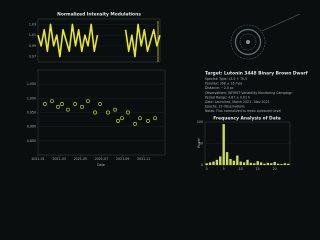 The width and height of the screenshot is (320, 240). I want to click on chart-title: Frequency Analysis of Data, so click(247, 119).